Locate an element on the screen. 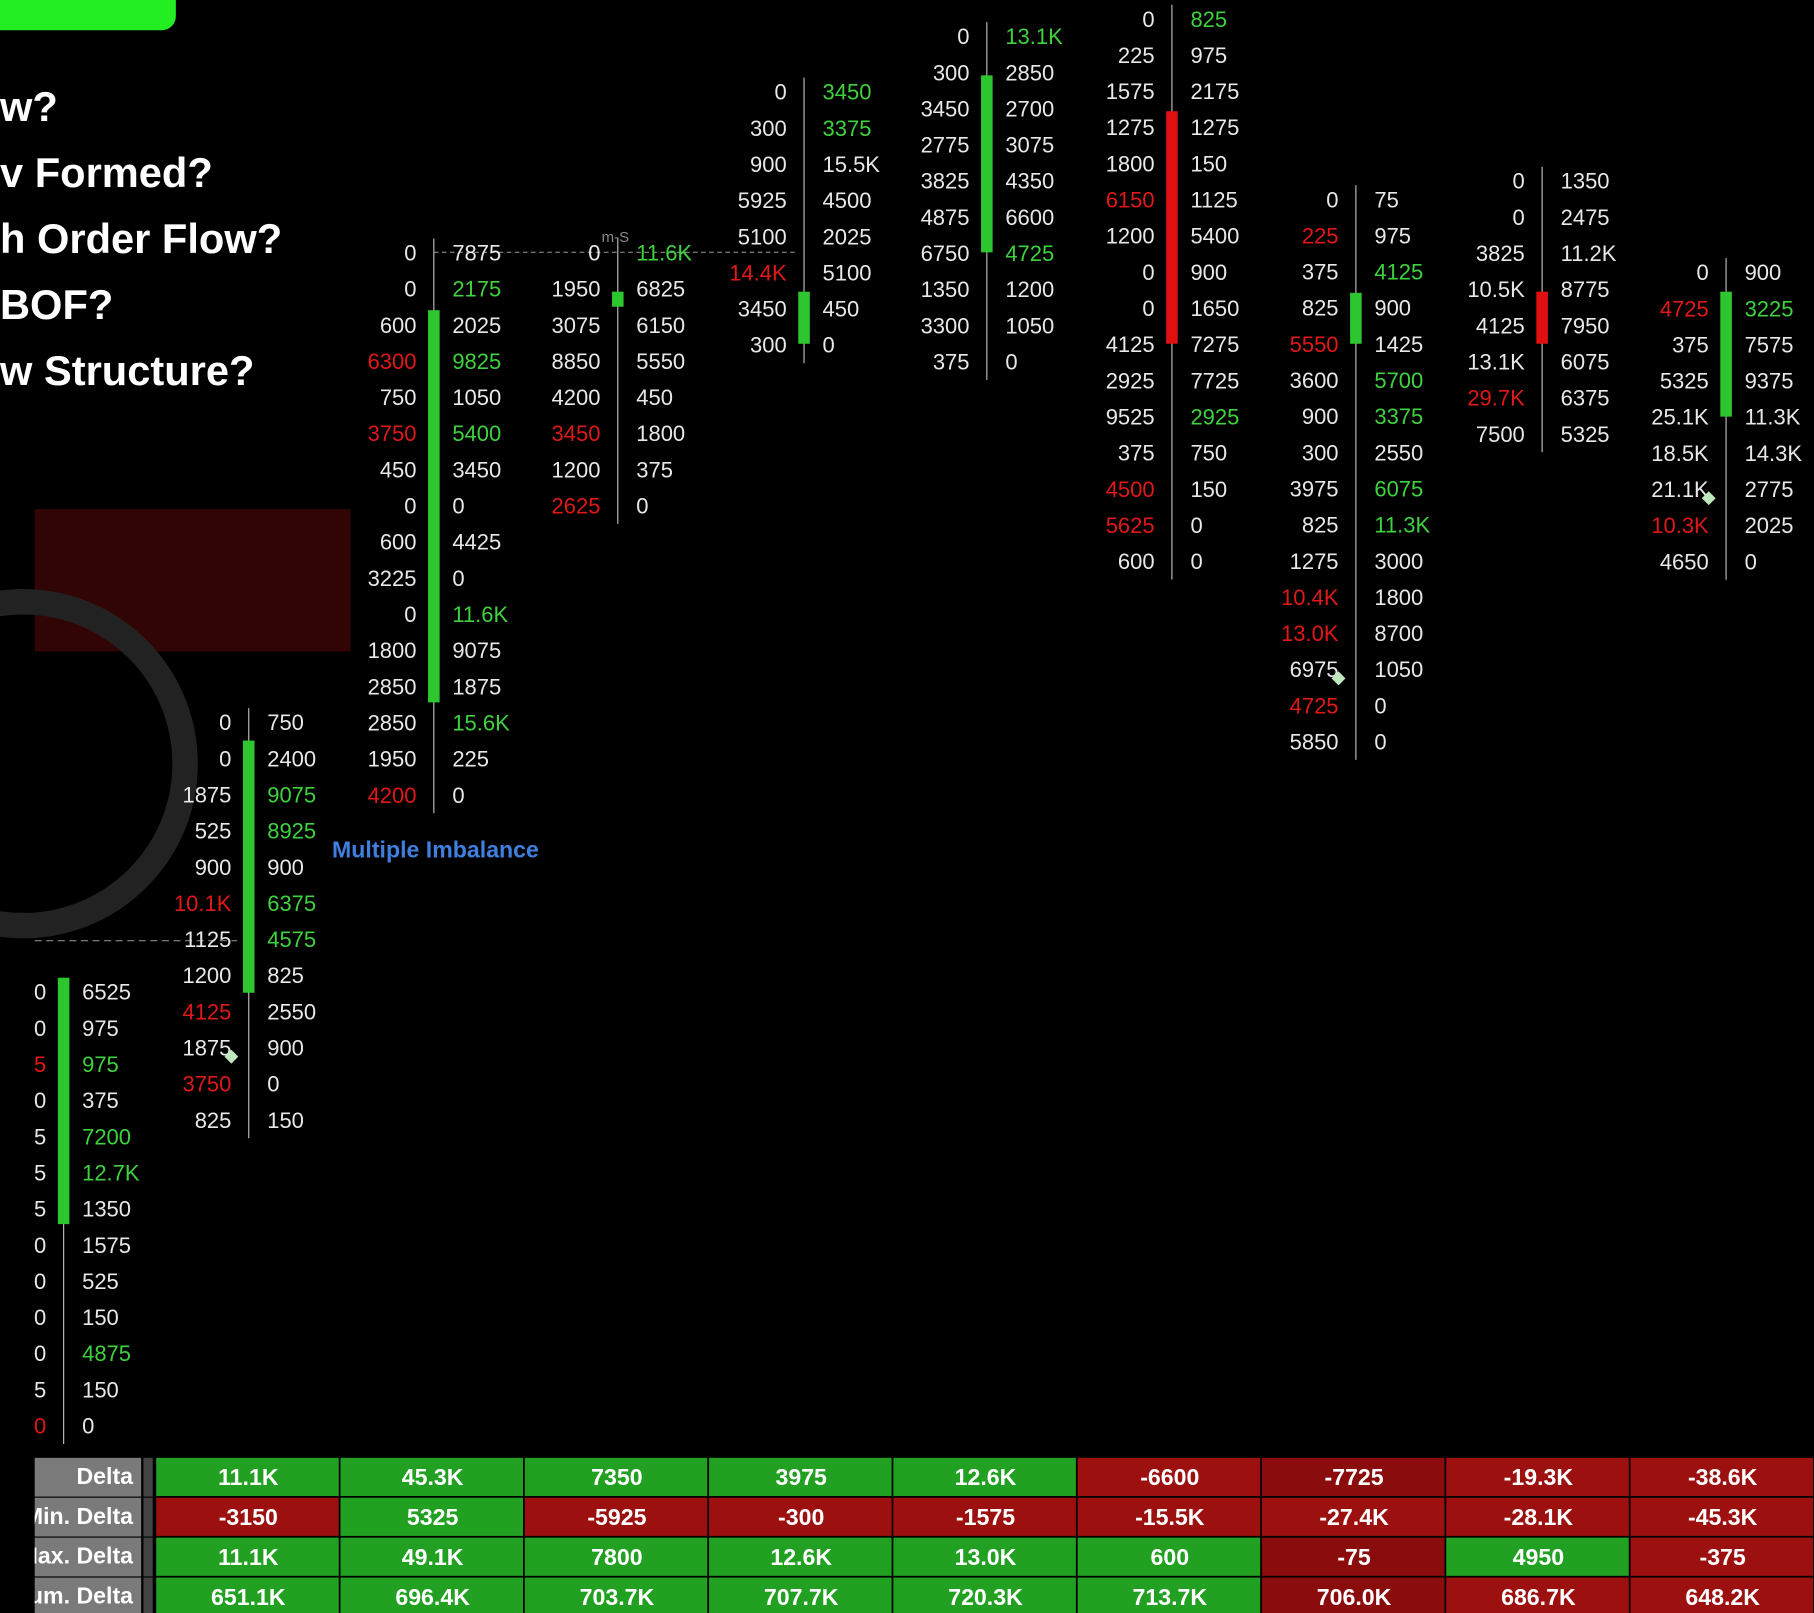  ask-volume: 6075 is located at coordinates (1398, 488).